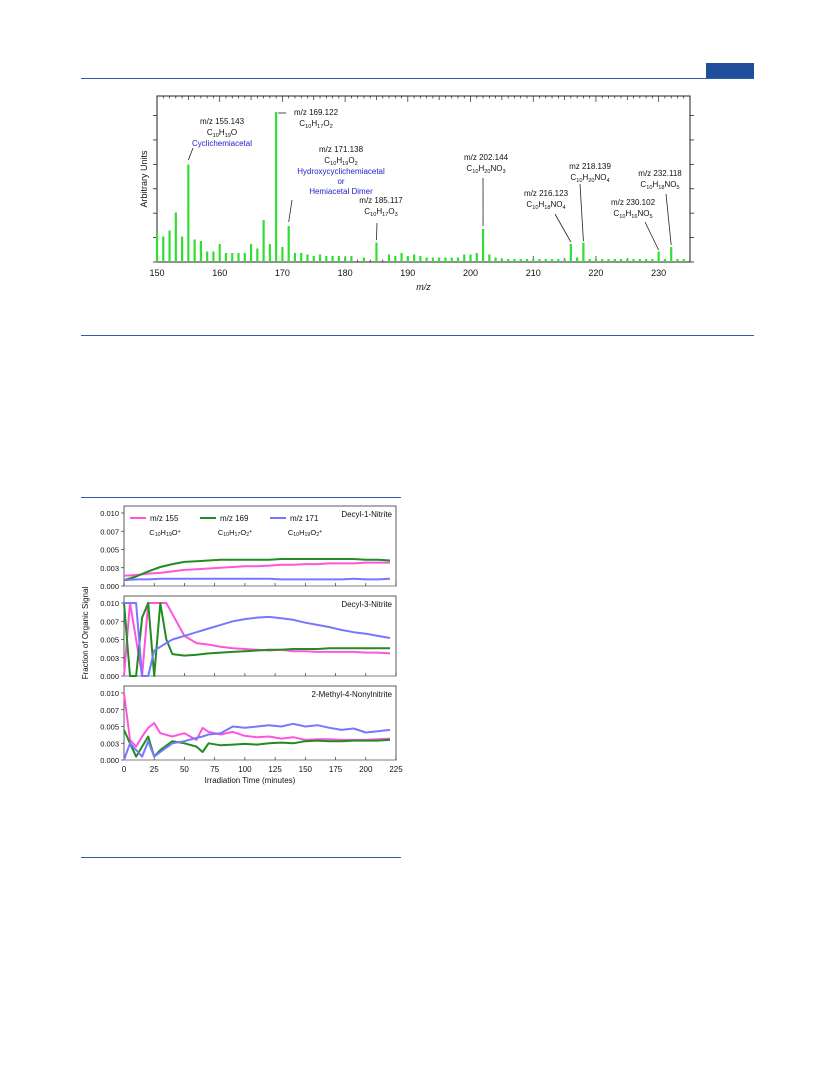 The width and height of the screenshot is (833, 1091). I want to click on legend-formula: C10H19O2+, so click(305, 533).